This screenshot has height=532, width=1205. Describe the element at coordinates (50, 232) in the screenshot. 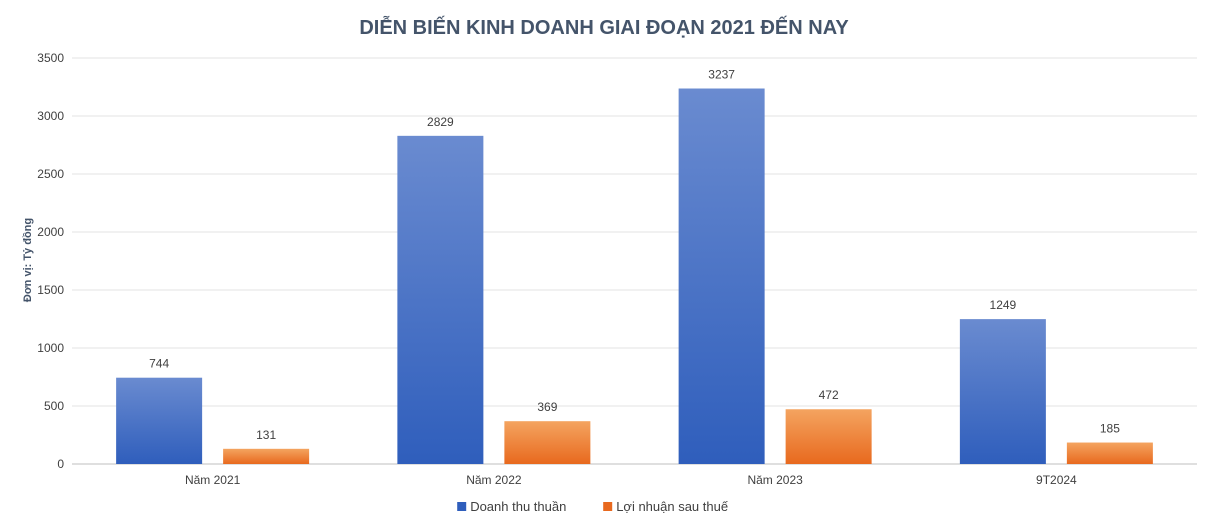

I see `y-tick-label: 2000` at that location.